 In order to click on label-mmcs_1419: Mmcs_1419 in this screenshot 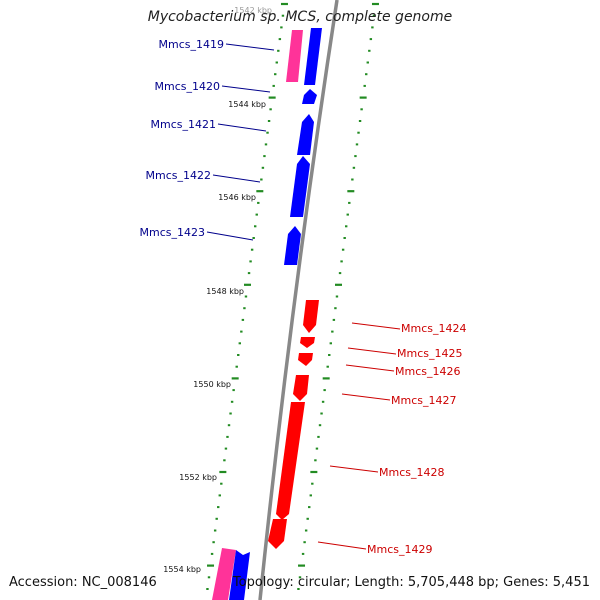, I will do `click(191, 44)`.